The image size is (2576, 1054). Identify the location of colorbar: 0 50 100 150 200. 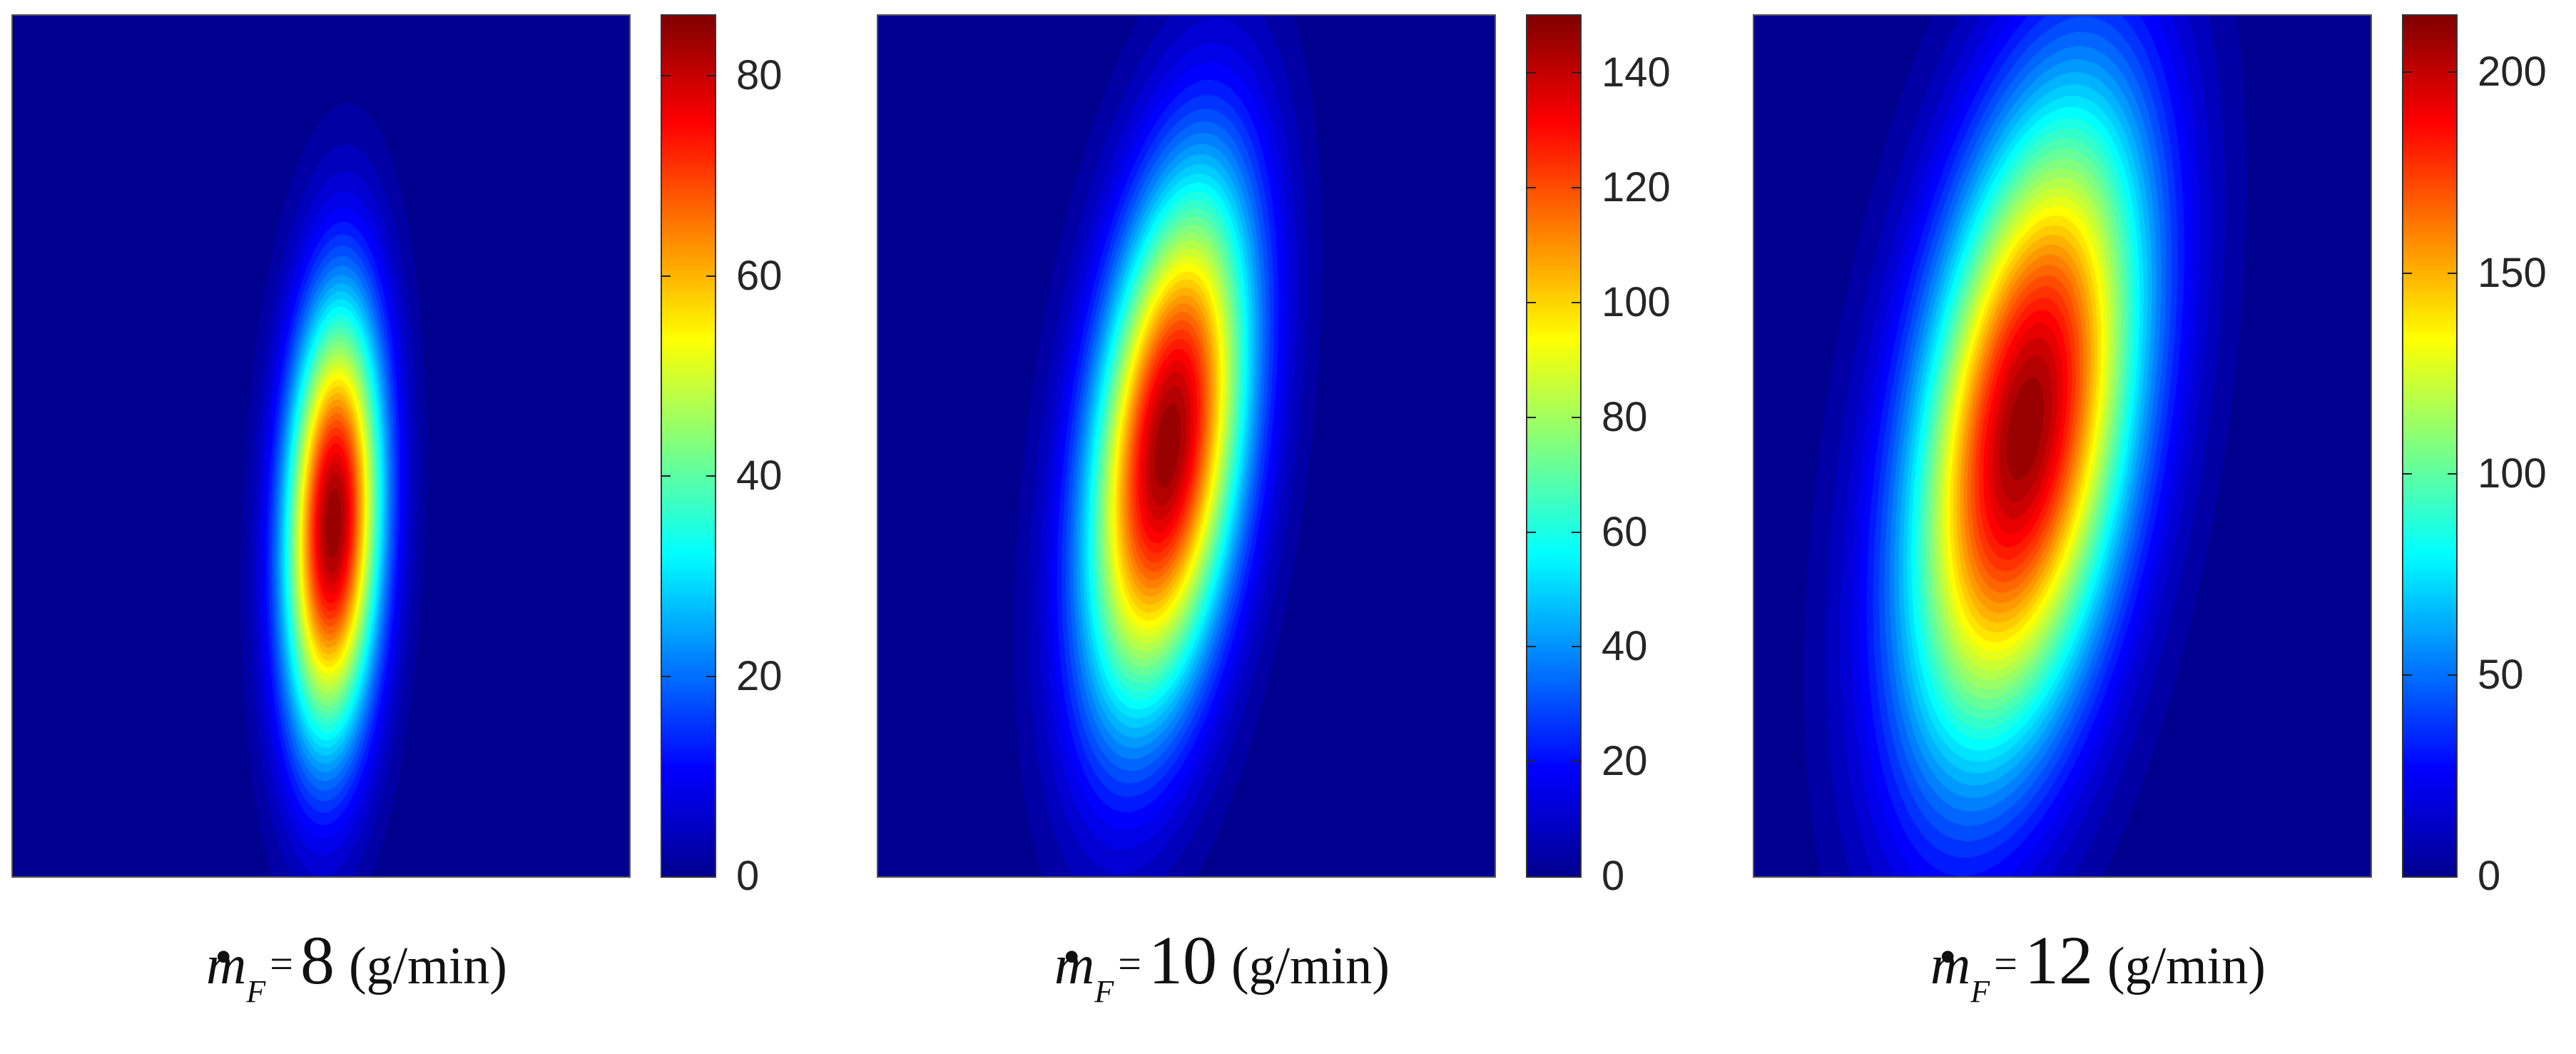
(2474, 456).